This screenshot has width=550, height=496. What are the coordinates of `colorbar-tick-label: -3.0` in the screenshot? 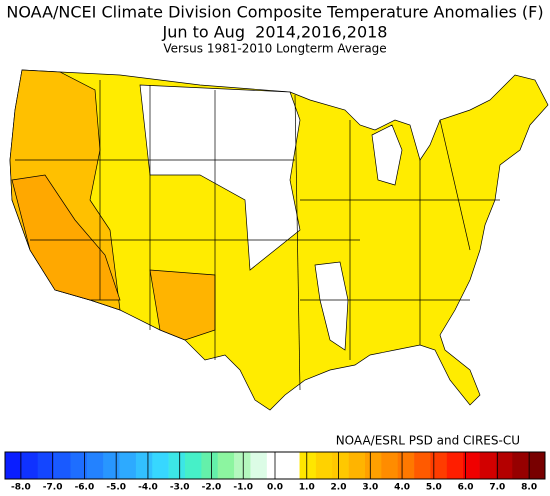 It's located at (180, 488).